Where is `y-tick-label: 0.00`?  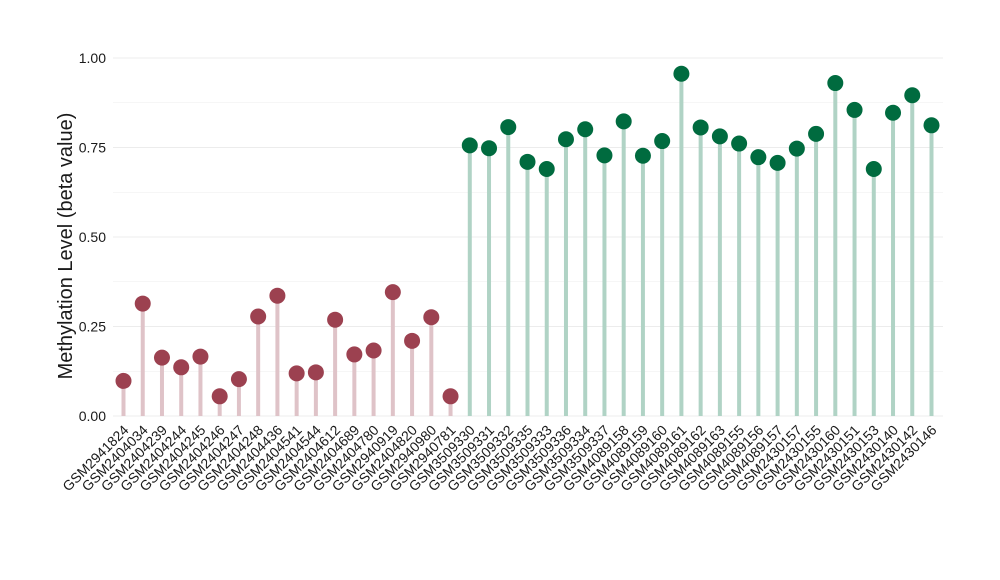
y-tick-label: 0.00 is located at coordinates (92, 416).